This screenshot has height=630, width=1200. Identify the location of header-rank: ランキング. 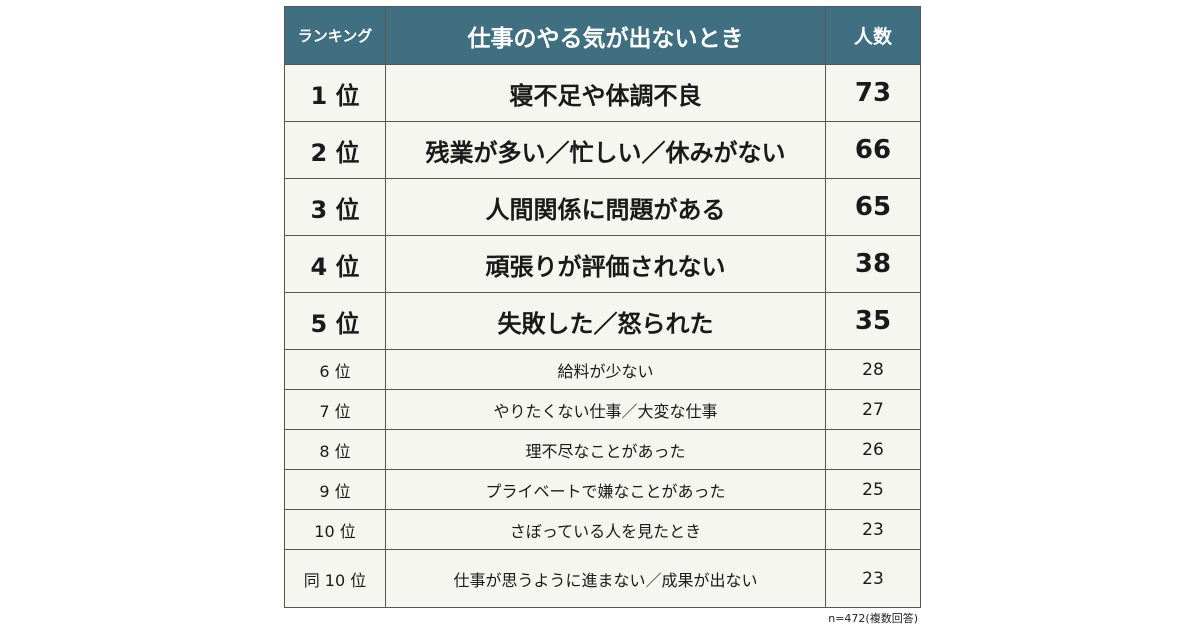
(335, 35).